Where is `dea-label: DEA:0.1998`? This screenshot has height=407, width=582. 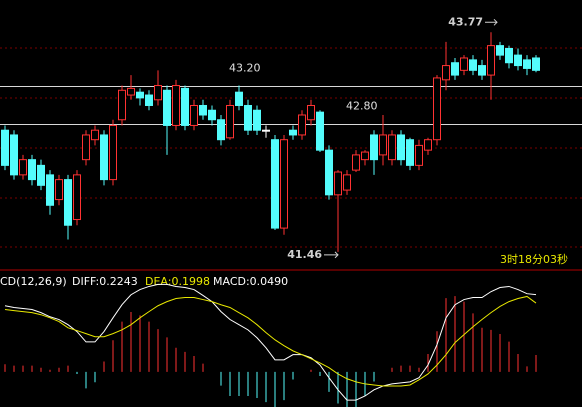
dea-label: DEA:0.1998 is located at coordinates (177, 281).